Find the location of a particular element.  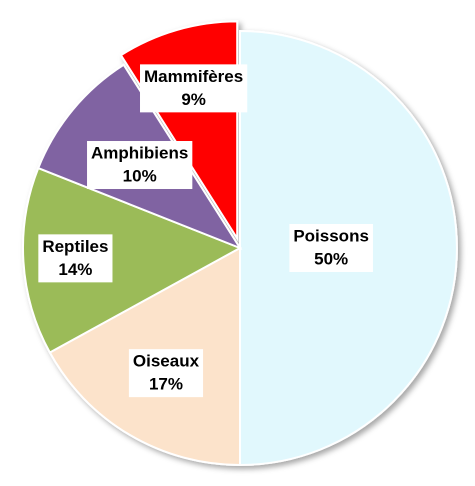

slice-label: Poissons is located at coordinates (331, 235).